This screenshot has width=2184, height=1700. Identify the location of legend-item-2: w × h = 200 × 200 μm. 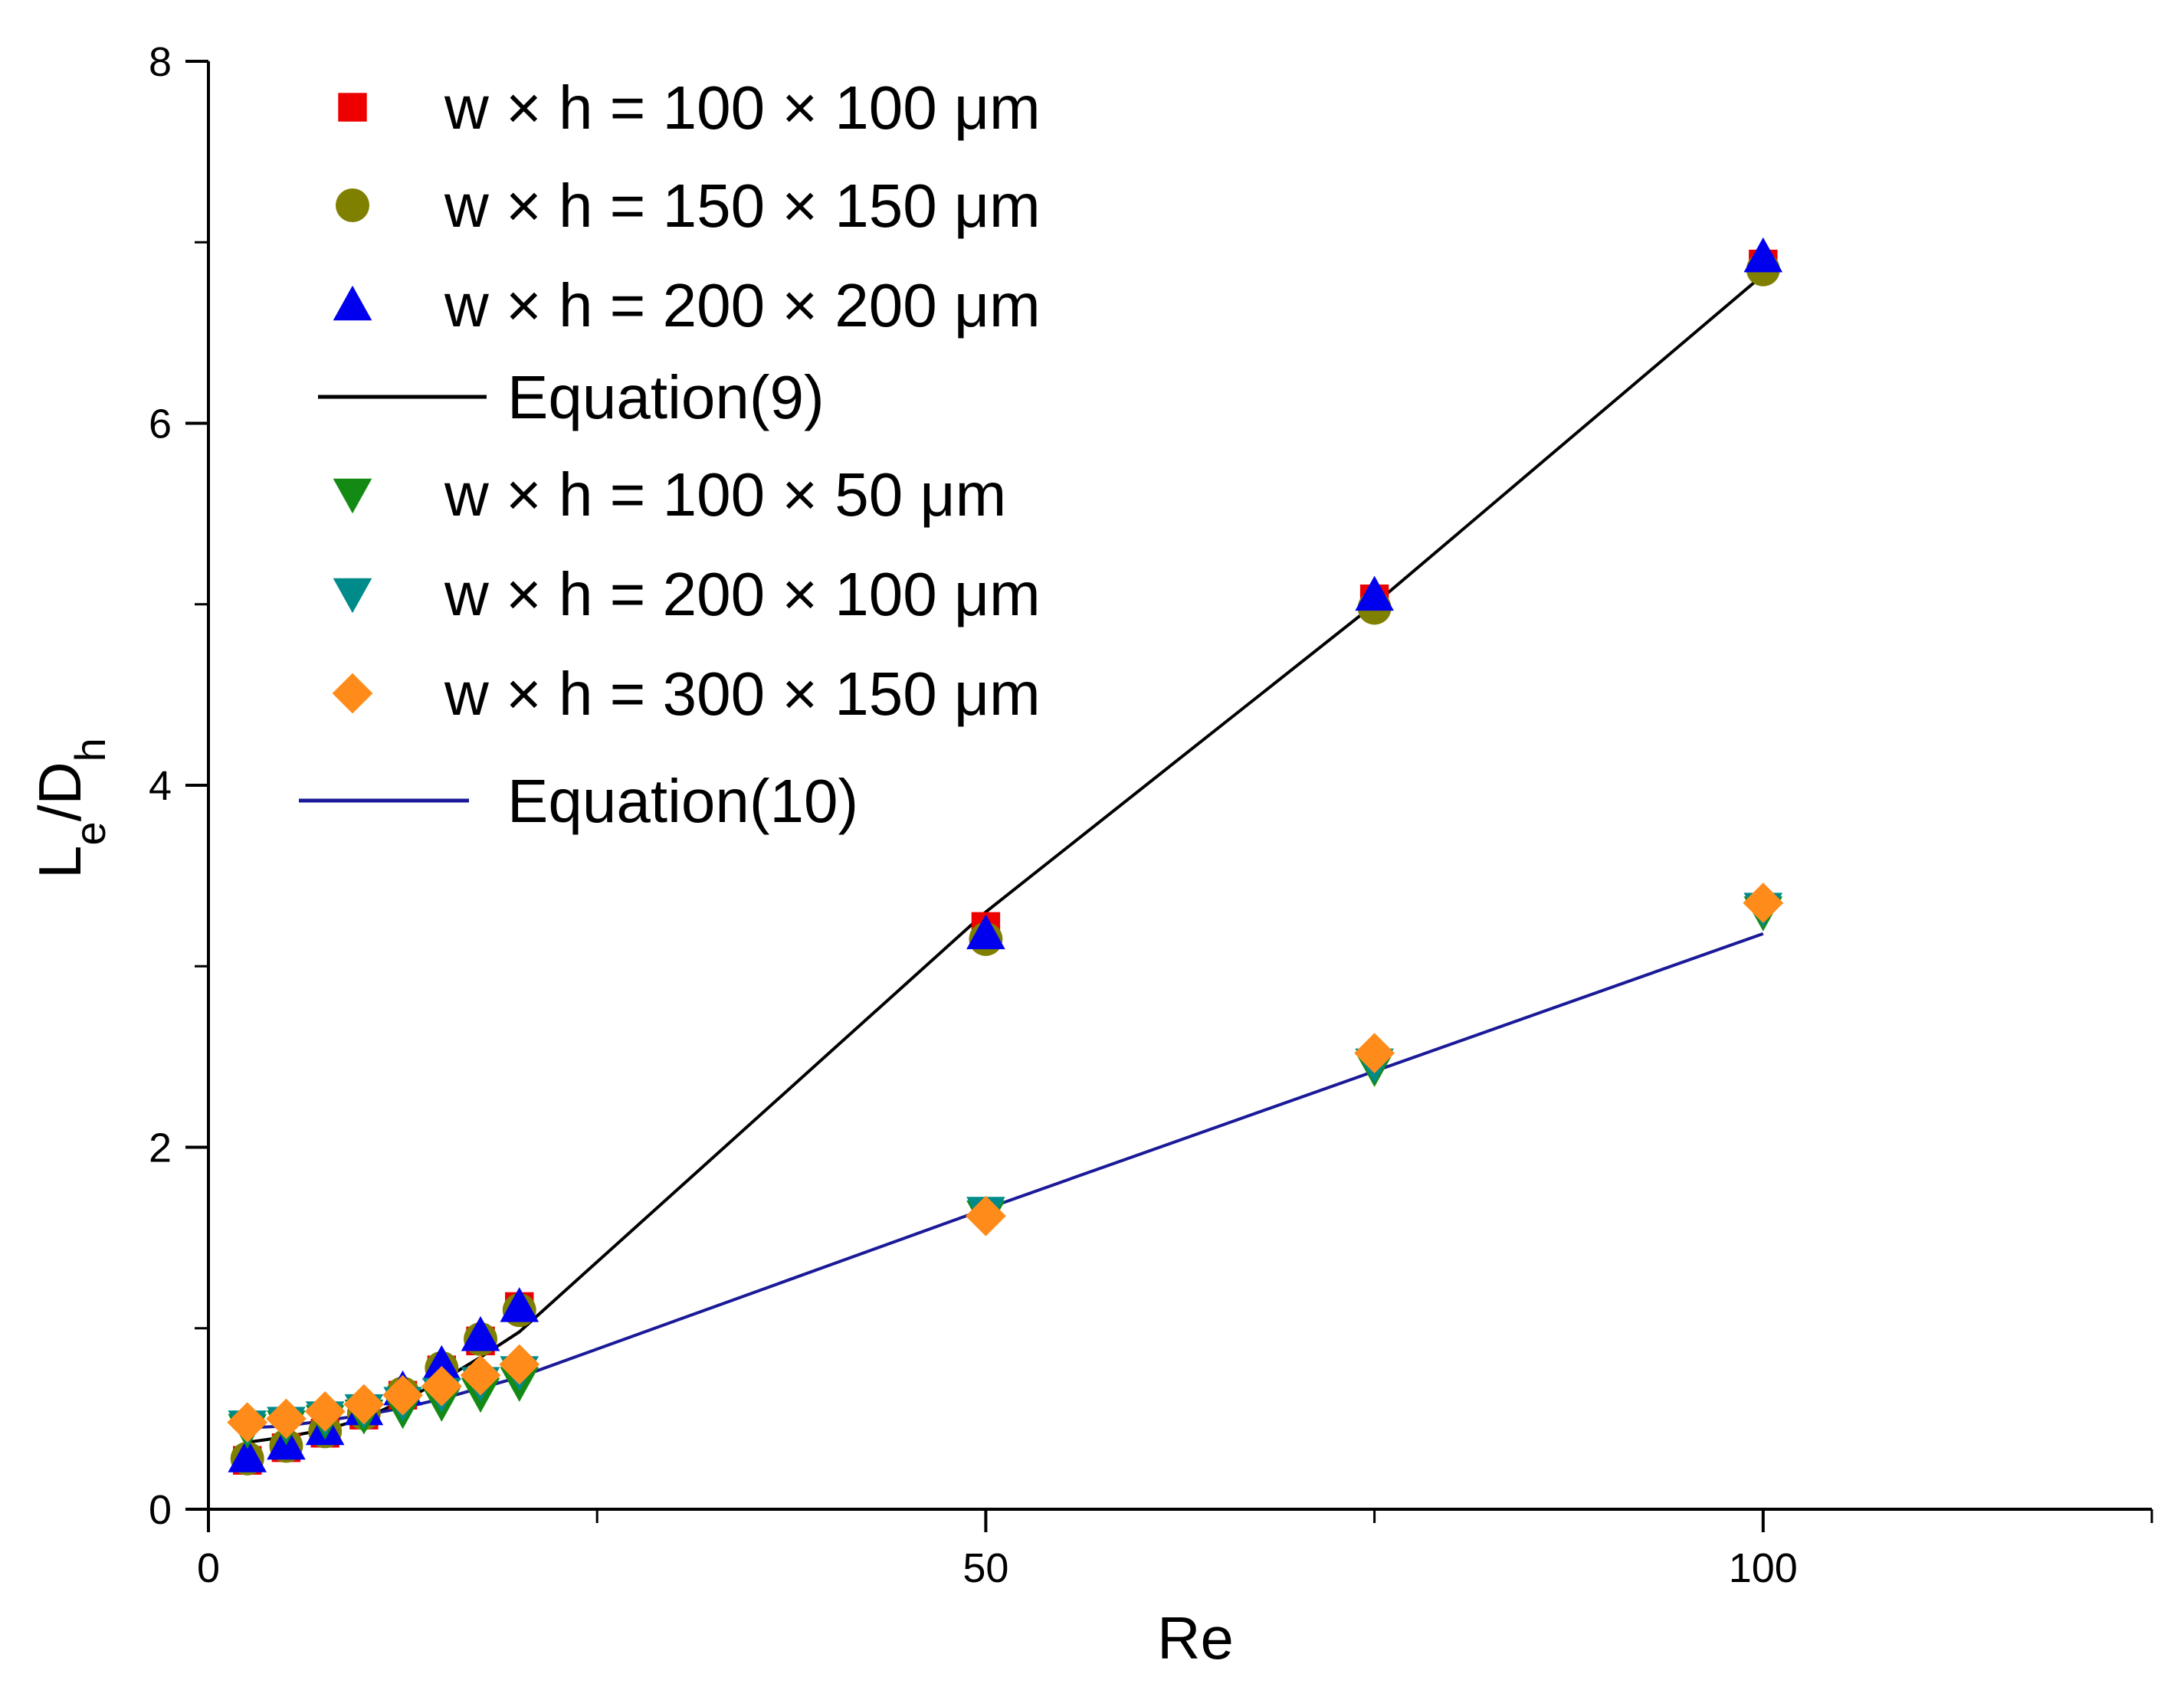
(687, 305).